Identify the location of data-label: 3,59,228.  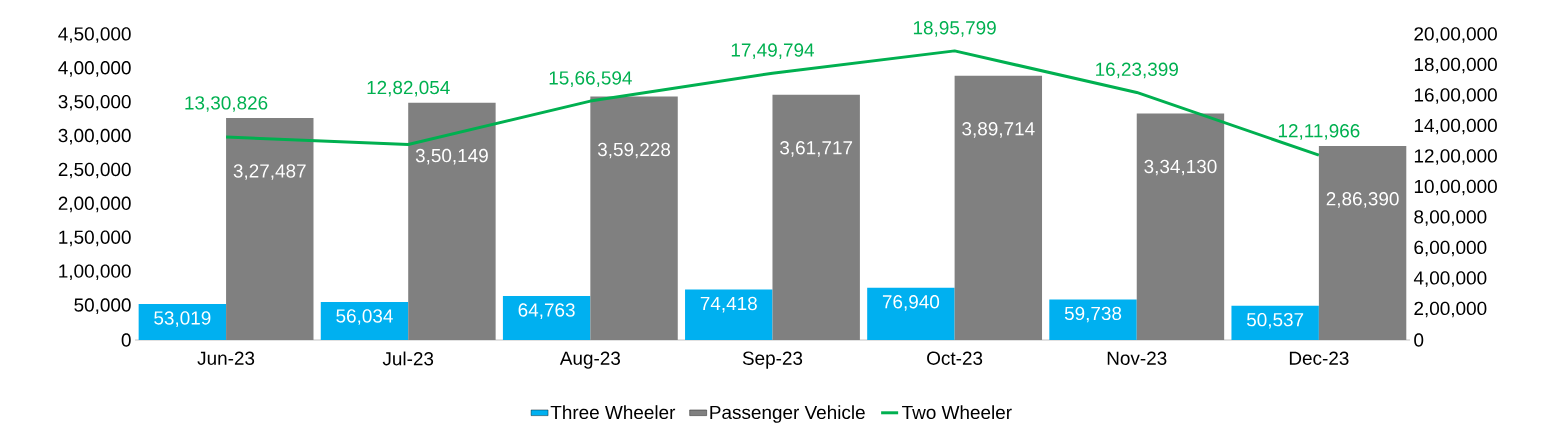
(634, 150).